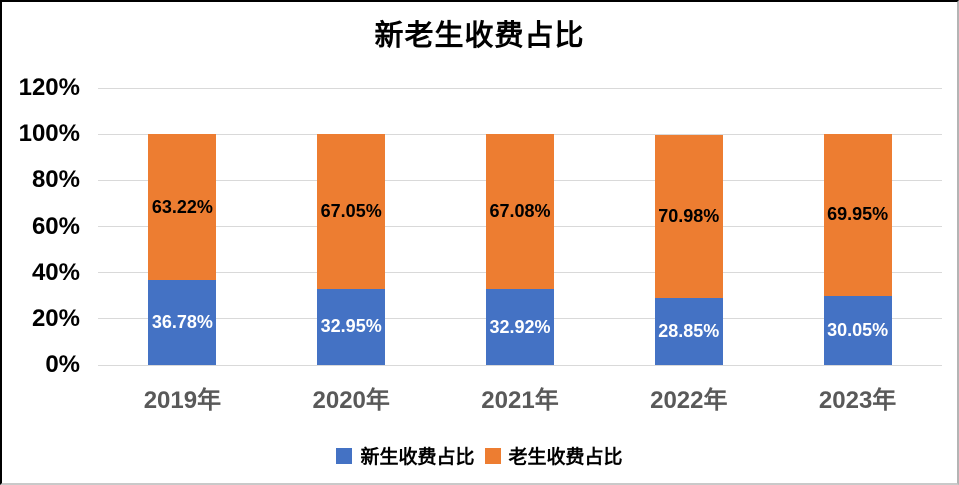  I want to click on data-label: 32.92%, so click(520, 326).